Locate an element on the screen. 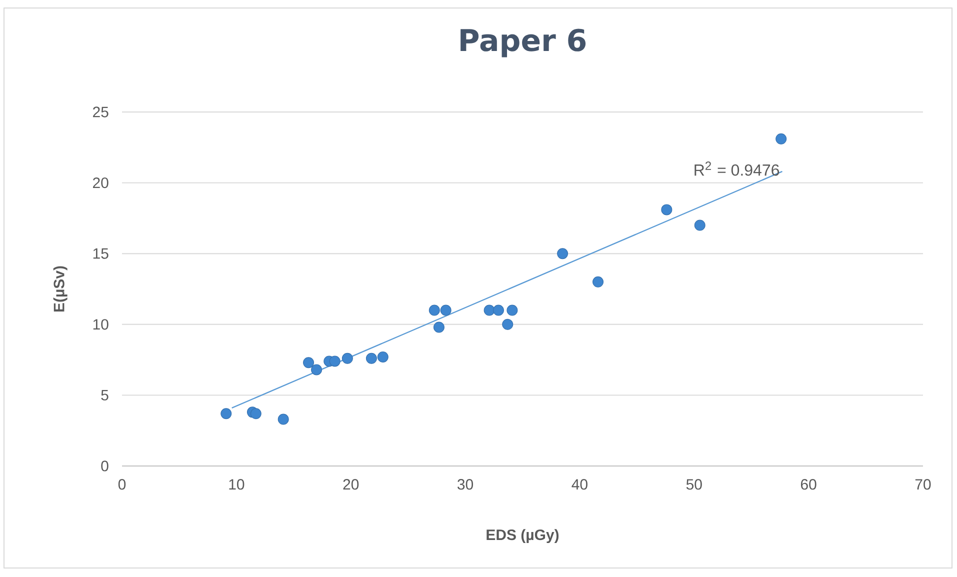 The image size is (957, 577). x-tick-label: 40 is located at coordinates (580, 484).